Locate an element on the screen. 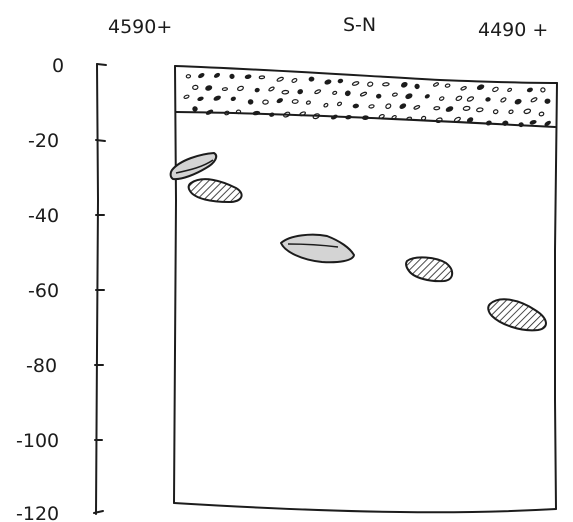 The width and height of the screenshot is (573, 522). topsoil-gravel-layer is located at coordinates (367, 100).